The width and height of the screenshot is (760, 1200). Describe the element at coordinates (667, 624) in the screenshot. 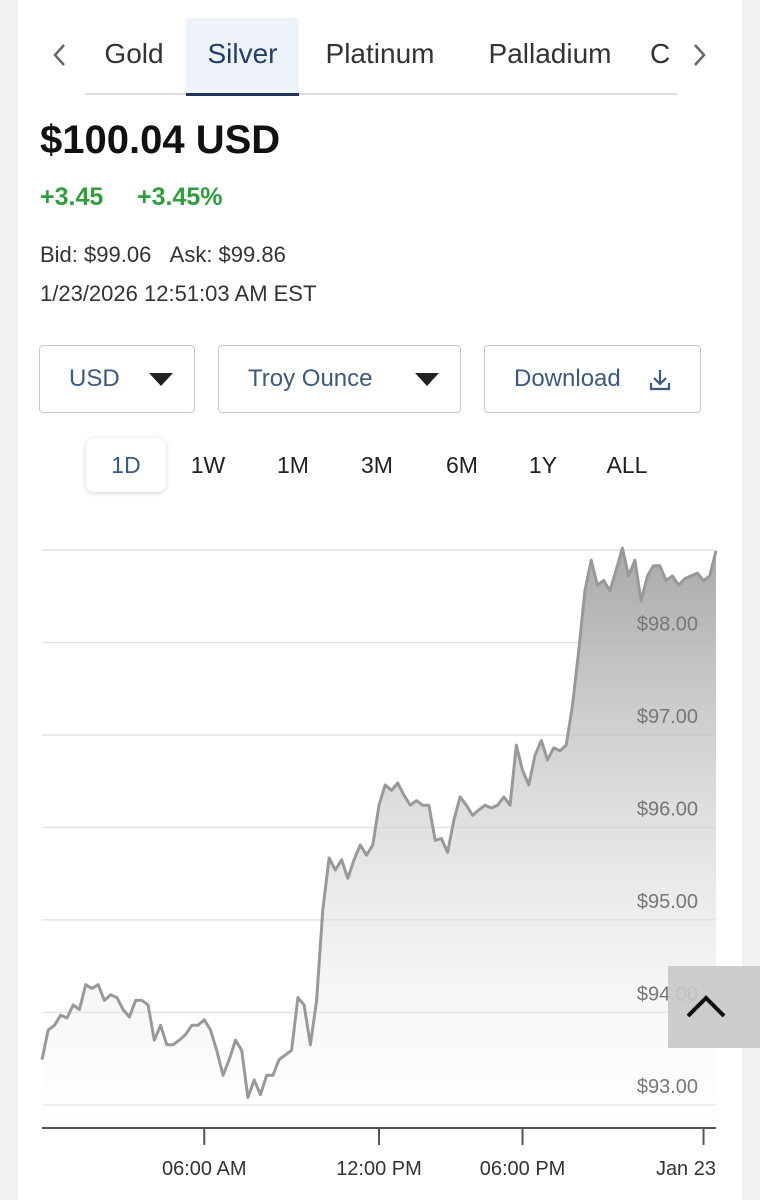

I see `y-tick-label: $98.00` at that location.